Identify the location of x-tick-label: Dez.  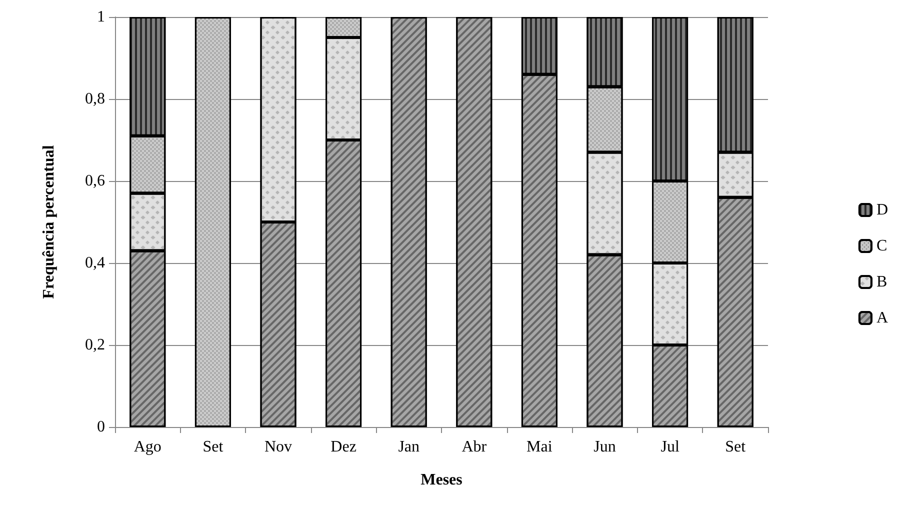
(343, 447).